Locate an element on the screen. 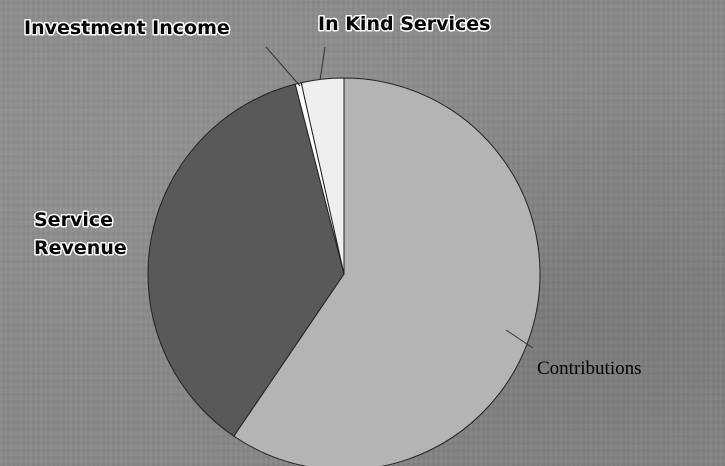 The height and width of the screenshot is (466, 725). pie-slice-in-kind-services is located at coordinates (322, 176).